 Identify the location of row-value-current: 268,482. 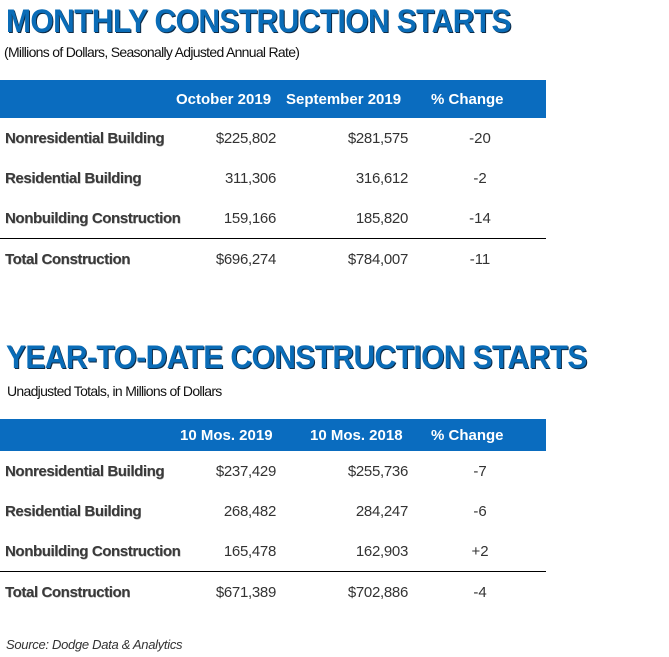
(249, 511).